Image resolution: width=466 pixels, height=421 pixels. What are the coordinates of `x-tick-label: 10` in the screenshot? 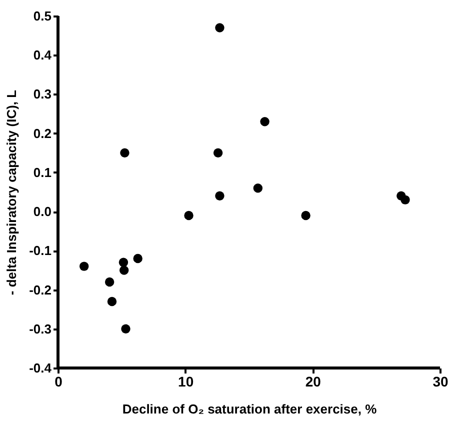 It's located at (186, 382).